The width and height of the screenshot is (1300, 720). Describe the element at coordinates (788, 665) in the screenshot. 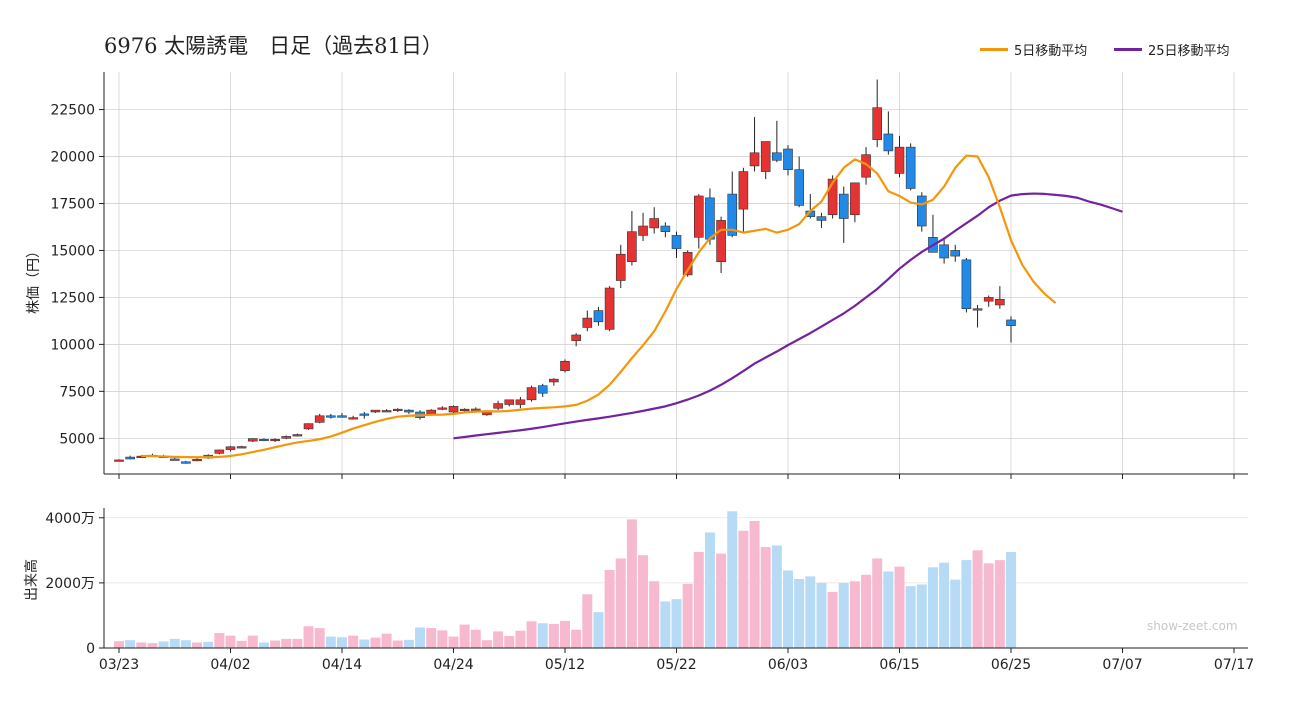

I see `x-tick-label: 06/03` at that location.